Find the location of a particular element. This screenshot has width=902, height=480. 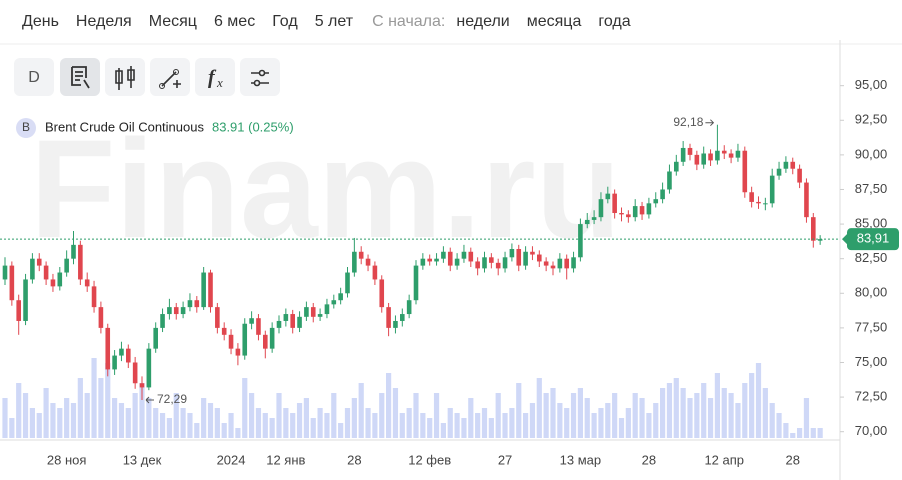

select-tool-button is located at coordinates (80, 77).